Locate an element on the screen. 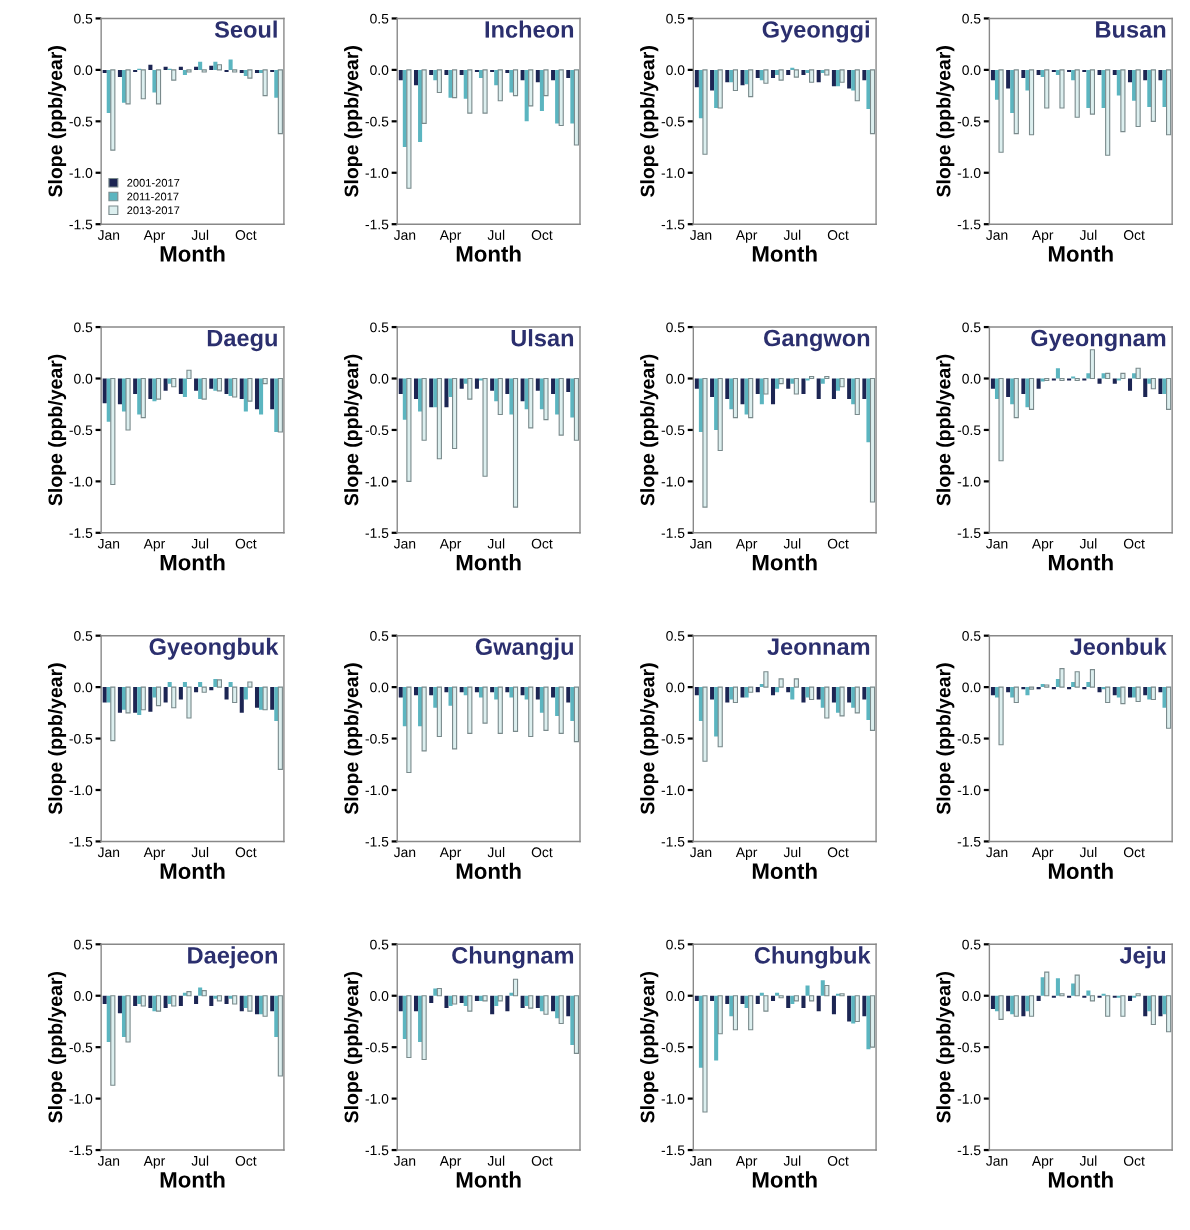 This screenshot has height=1230, width=1190. chart-title: Seoul is located at coordinates (245, 29).